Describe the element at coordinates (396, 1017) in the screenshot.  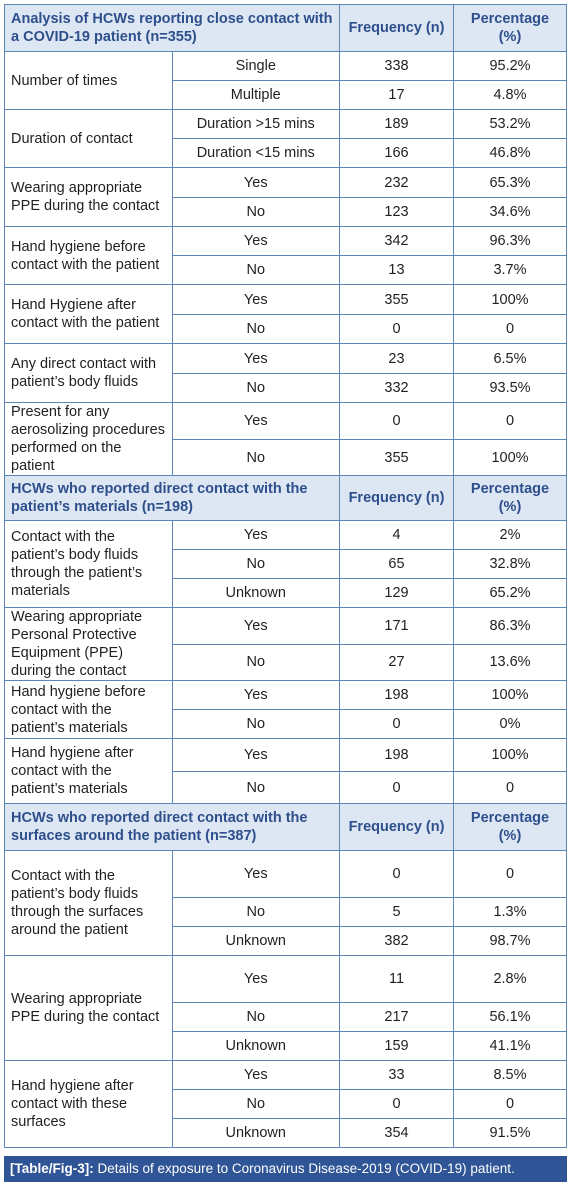
I see `frequency-cell: 217` at that location.